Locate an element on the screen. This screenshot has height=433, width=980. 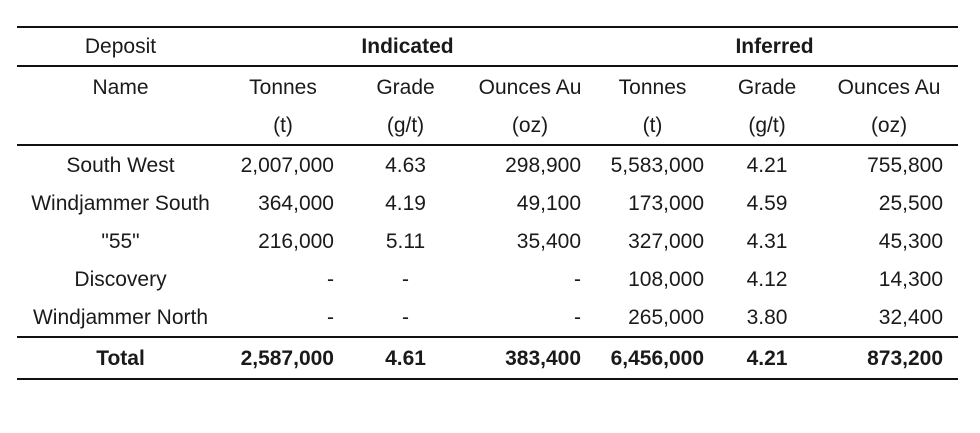
total-indicated-grade-cell: 4.61 is located at coordinates (405, 358).